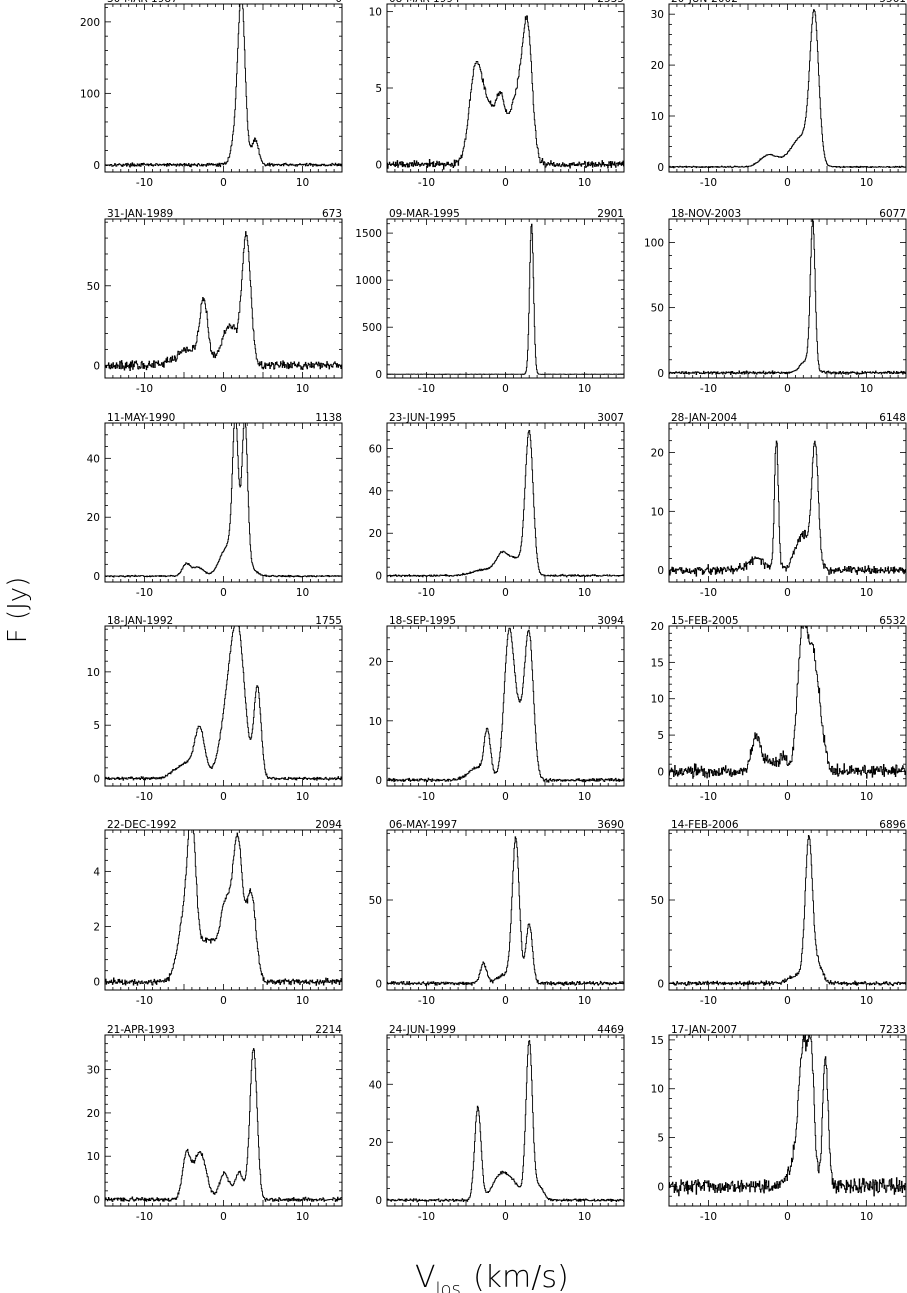 The height and width of the screenshot is (1293, 907). Describe the element at coordinates (368, 281) in the screenshot. I see `y-tick-label: 1000` at that location.